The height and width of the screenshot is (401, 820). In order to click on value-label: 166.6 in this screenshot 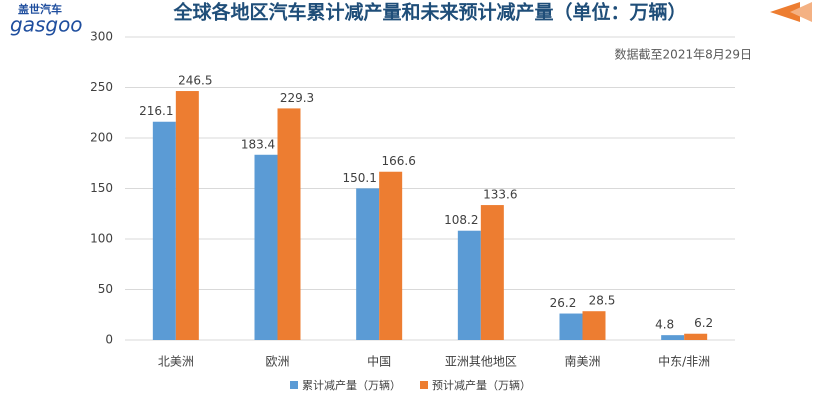, I will do `click(398, 161)`.